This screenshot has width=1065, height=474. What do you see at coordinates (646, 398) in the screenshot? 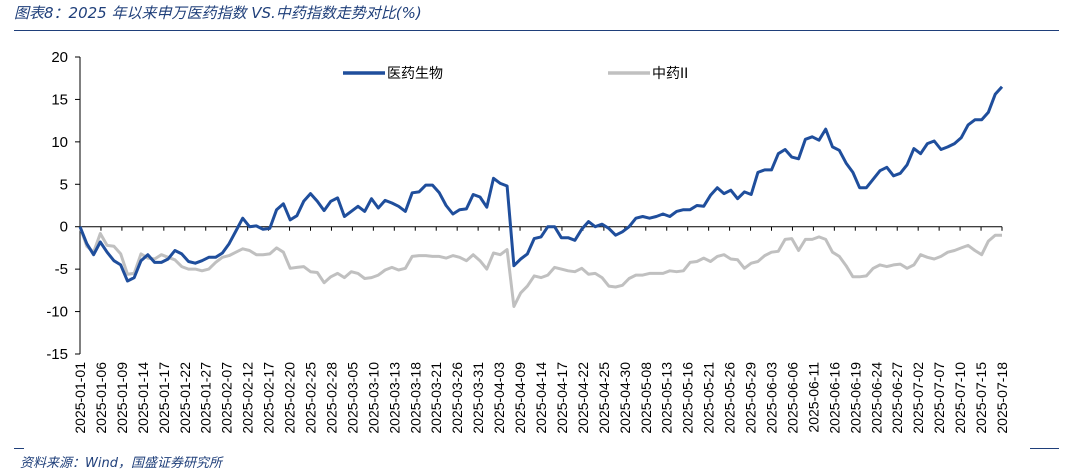
I see `x-tick-label: 2025-05-08` at bounding box center [646, 398].